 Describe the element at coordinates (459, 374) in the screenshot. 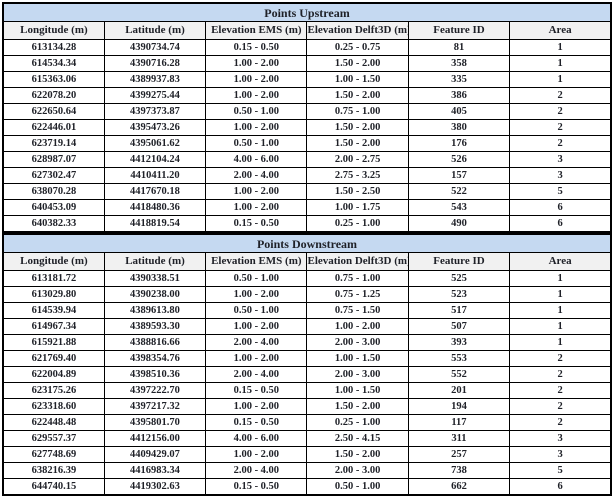

I see `table-cell: 552` at that location.